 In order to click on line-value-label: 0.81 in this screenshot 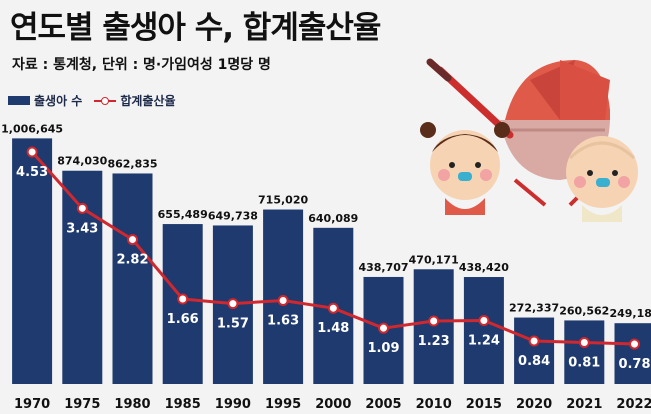, I will do `click(584, 363)`.